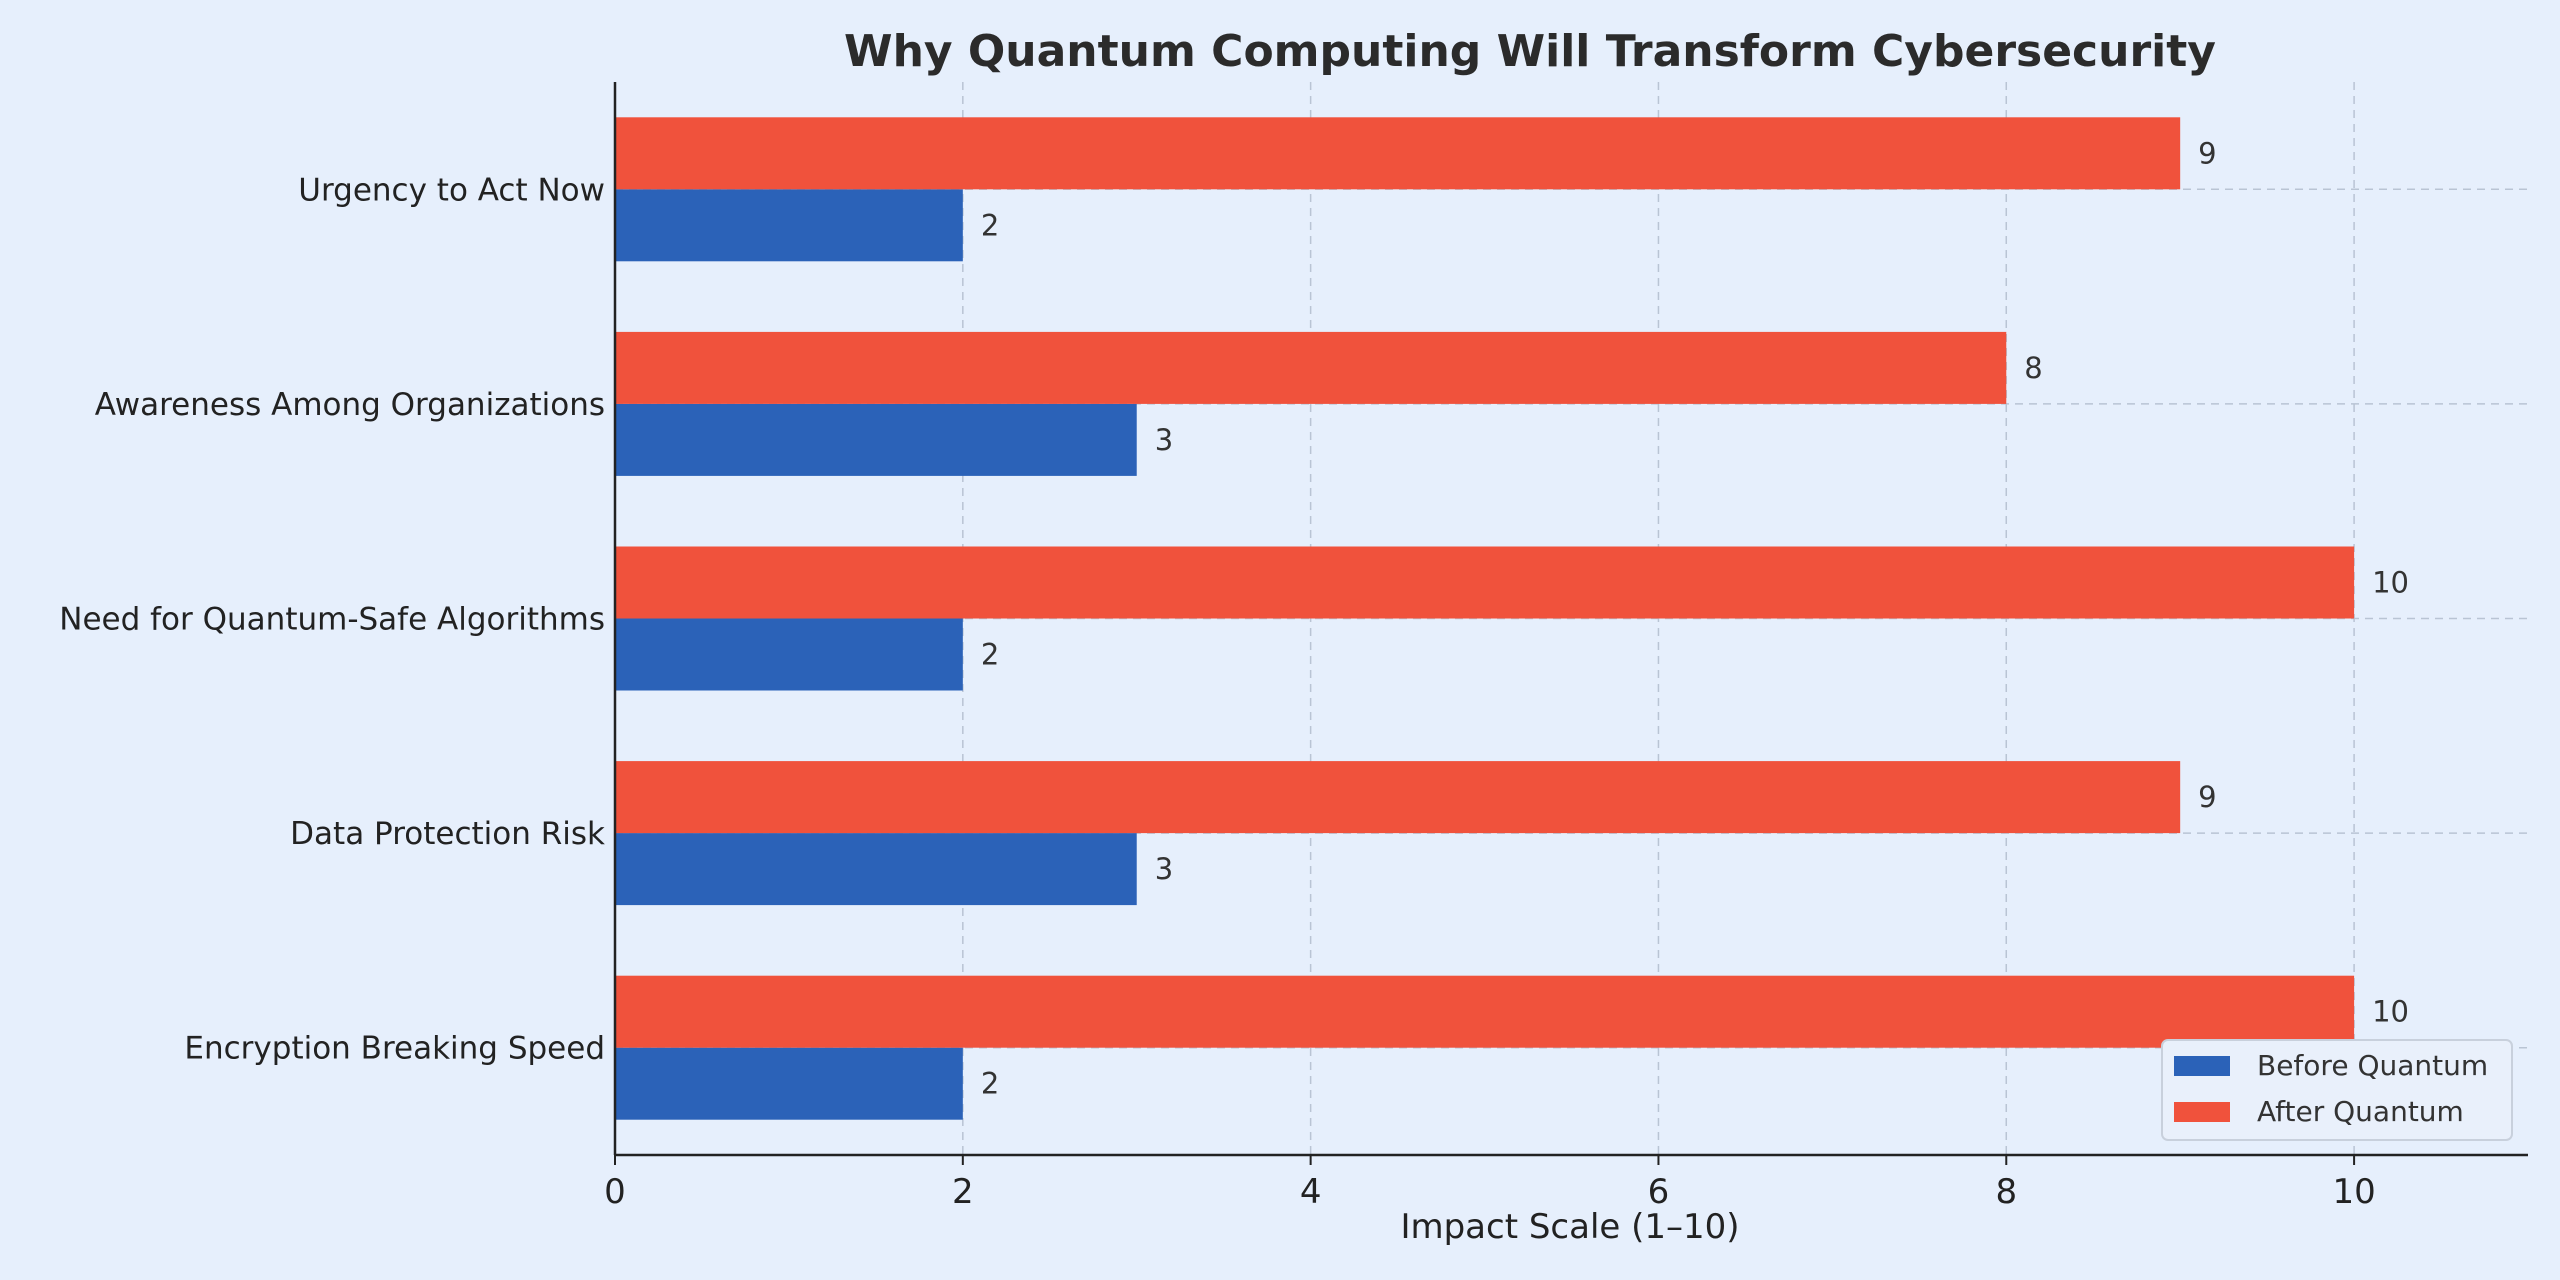 The width and height of the screenshot is (2560, 1280). What do you see at coordinates (2353, 1192) in the screenshot?
I see `x-tick-label: 10` at bounding box center [2353, 1192].